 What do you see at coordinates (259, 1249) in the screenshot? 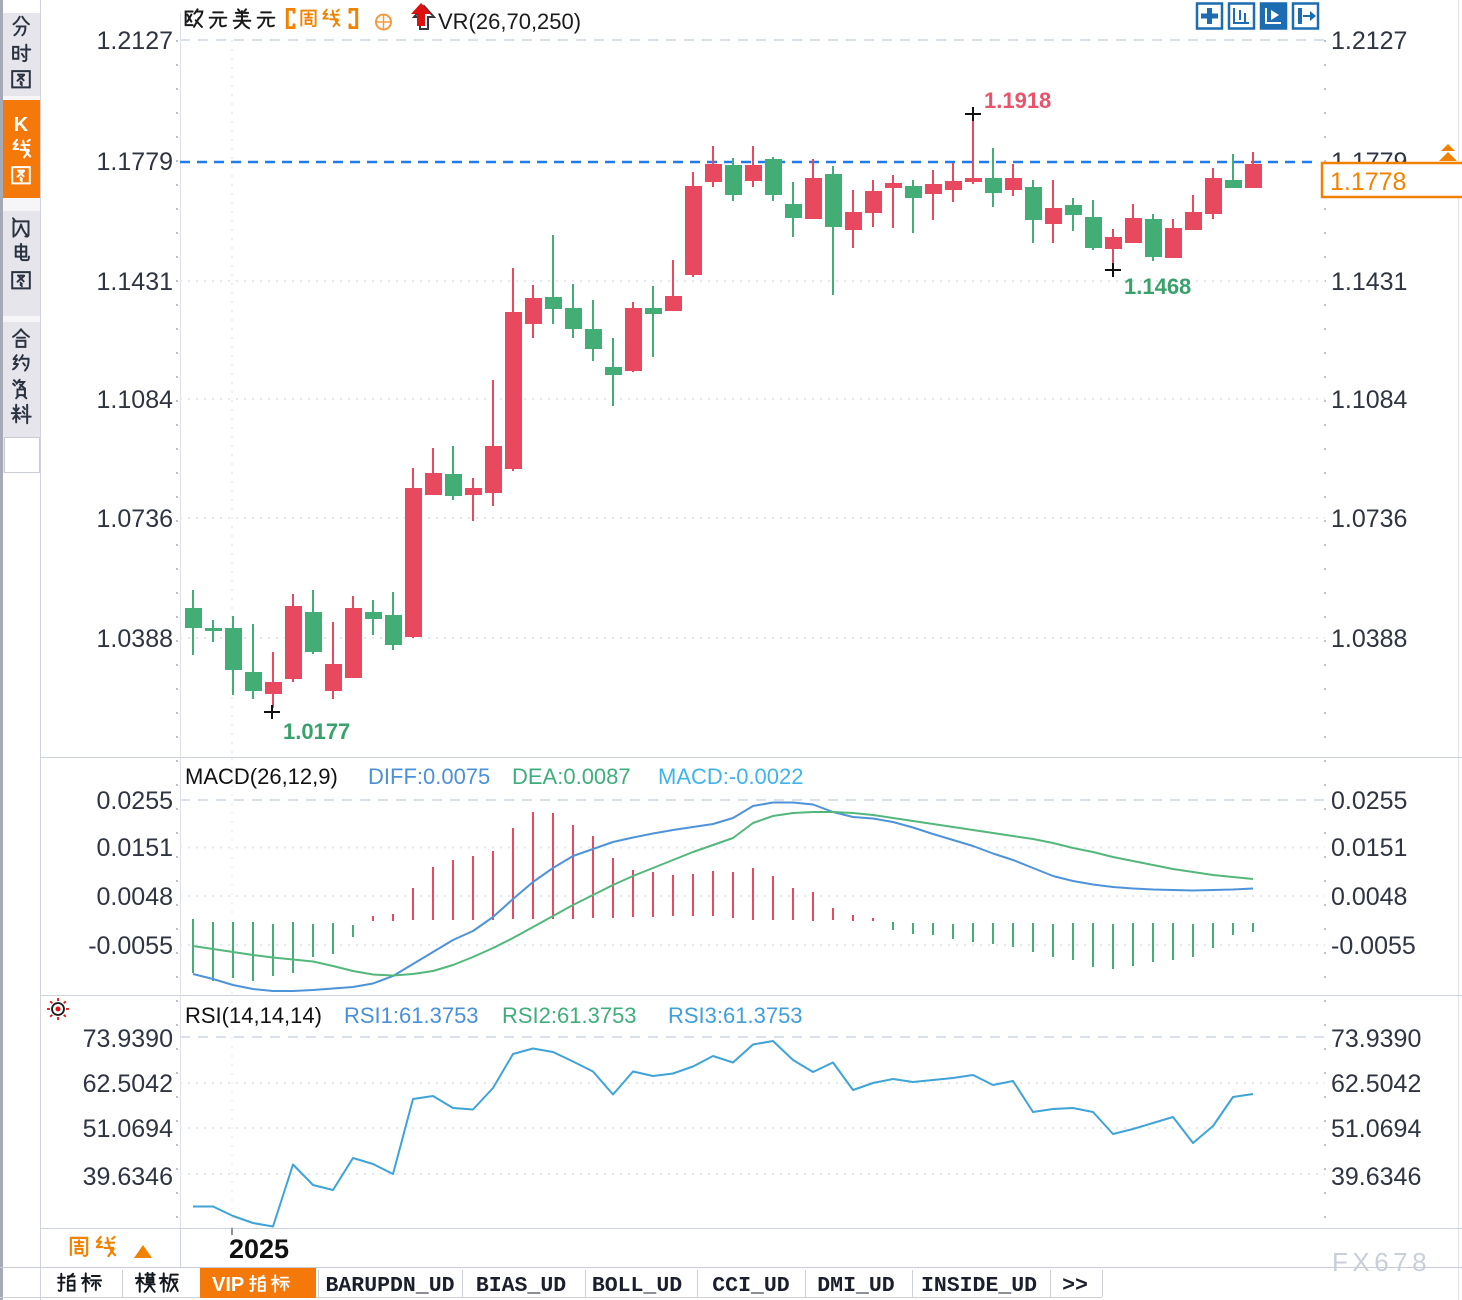
I see `svg-text: 2025` at bounding box center [259, 1249].